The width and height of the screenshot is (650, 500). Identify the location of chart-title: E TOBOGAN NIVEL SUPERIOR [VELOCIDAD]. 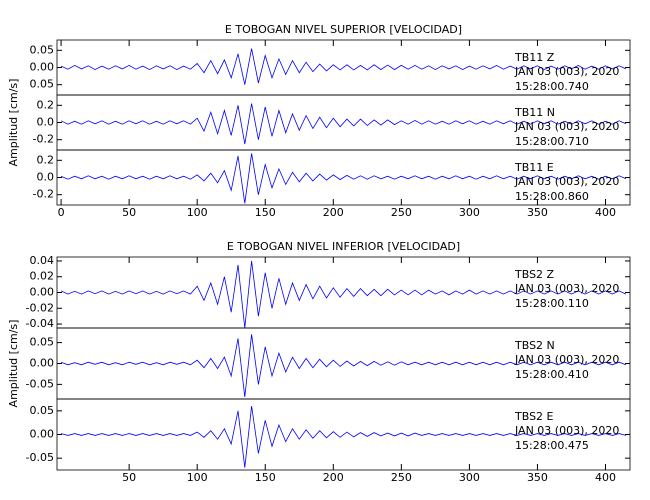
(343, 29).